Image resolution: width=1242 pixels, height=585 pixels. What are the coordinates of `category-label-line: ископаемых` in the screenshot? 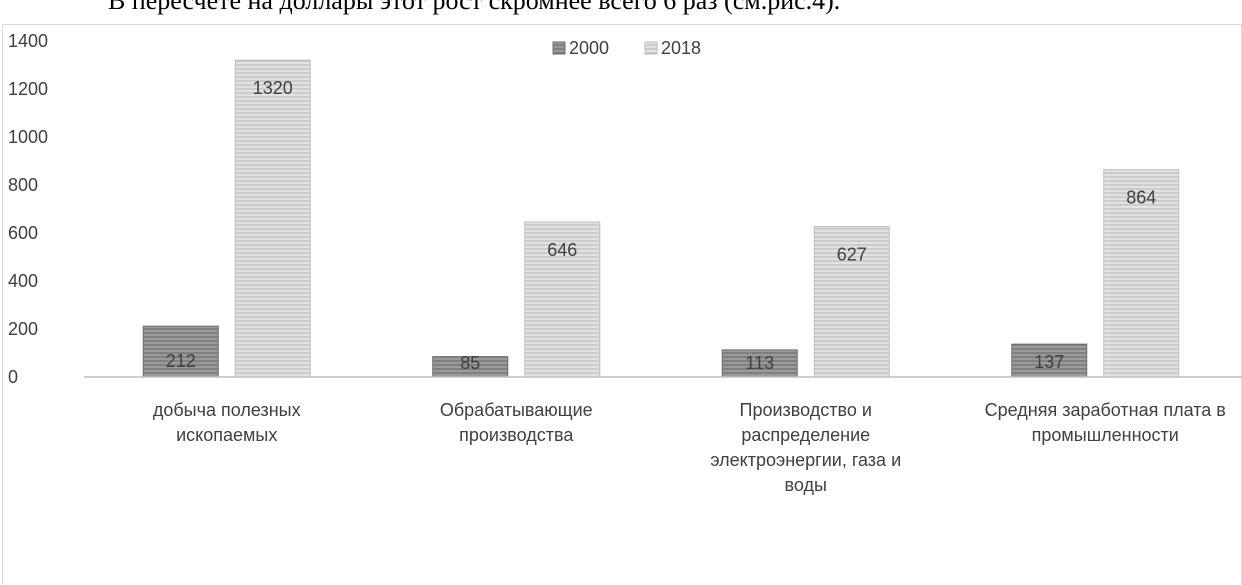 It's located at (226, 435).